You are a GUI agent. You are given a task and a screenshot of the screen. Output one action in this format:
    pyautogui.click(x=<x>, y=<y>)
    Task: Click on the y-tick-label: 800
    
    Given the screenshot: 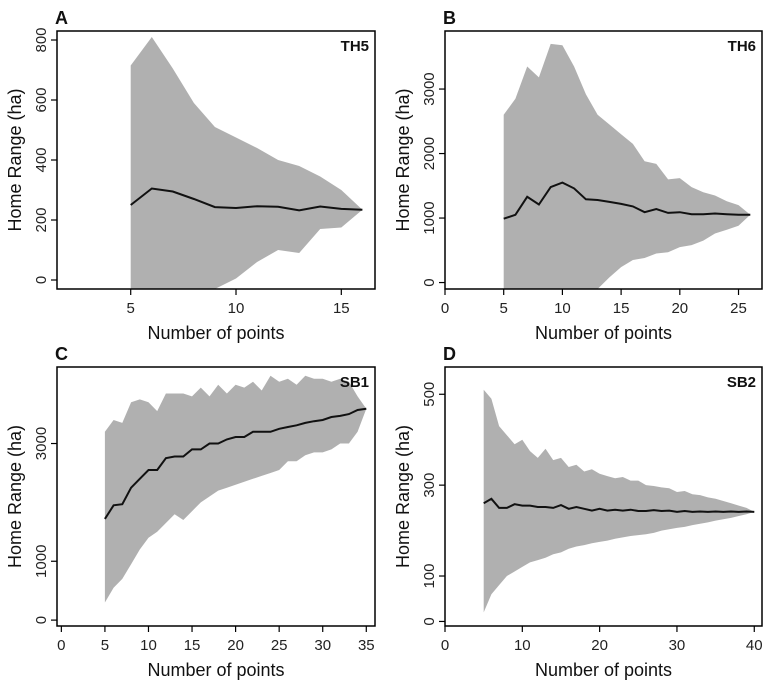 What is the action you would take?
    pyautogui.click(x=41, y=39)
    